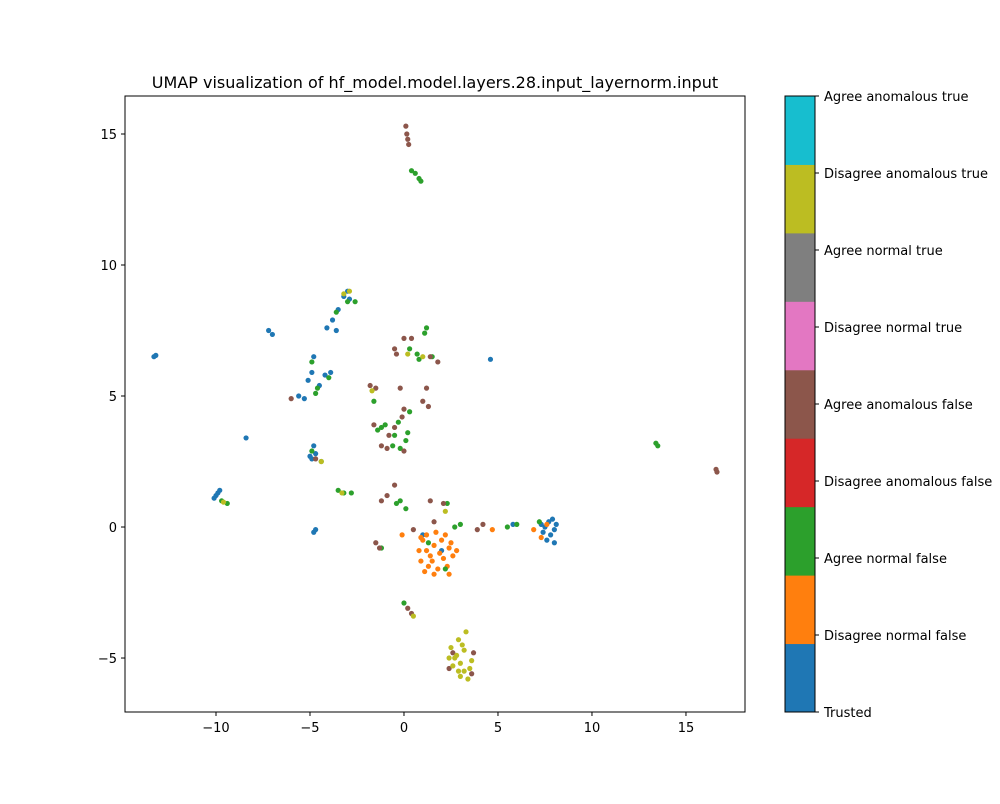 The width and height of the screenshot is (1000, 804). I want to click on colorbar-label: Agree anomalous true, so click(896, 97).